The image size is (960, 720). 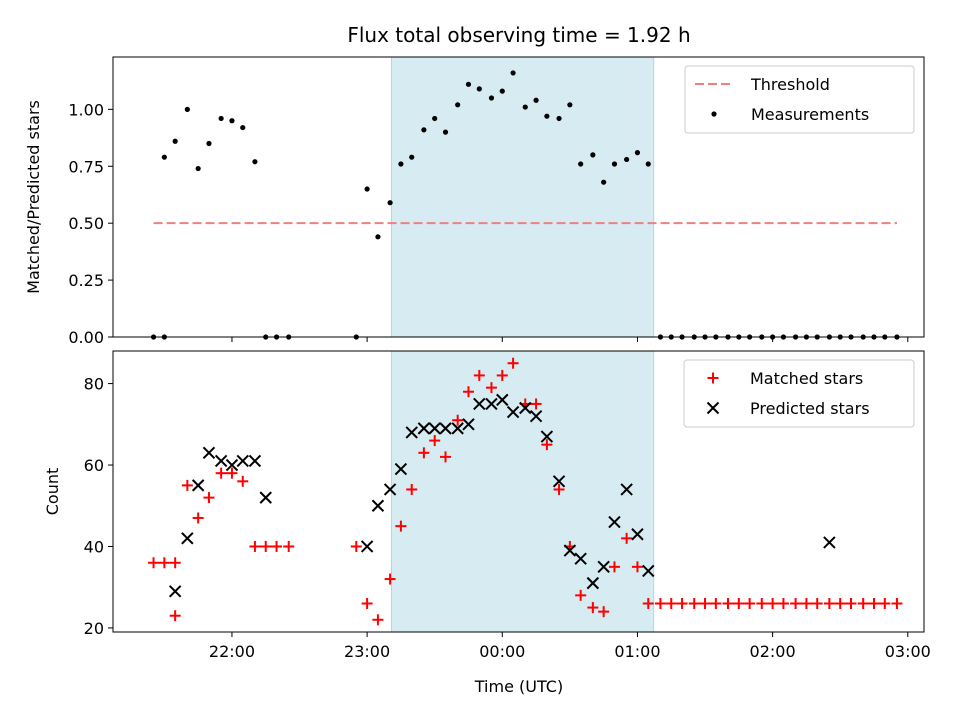 I want to click on legend-swatch-b, so click(x=713, y=408).